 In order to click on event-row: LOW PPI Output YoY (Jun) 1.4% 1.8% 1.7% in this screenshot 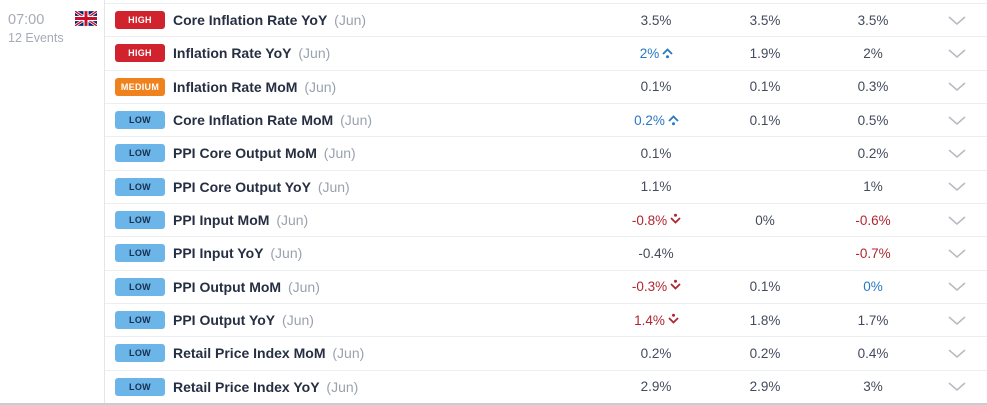, I will do `click(546, 321)`.